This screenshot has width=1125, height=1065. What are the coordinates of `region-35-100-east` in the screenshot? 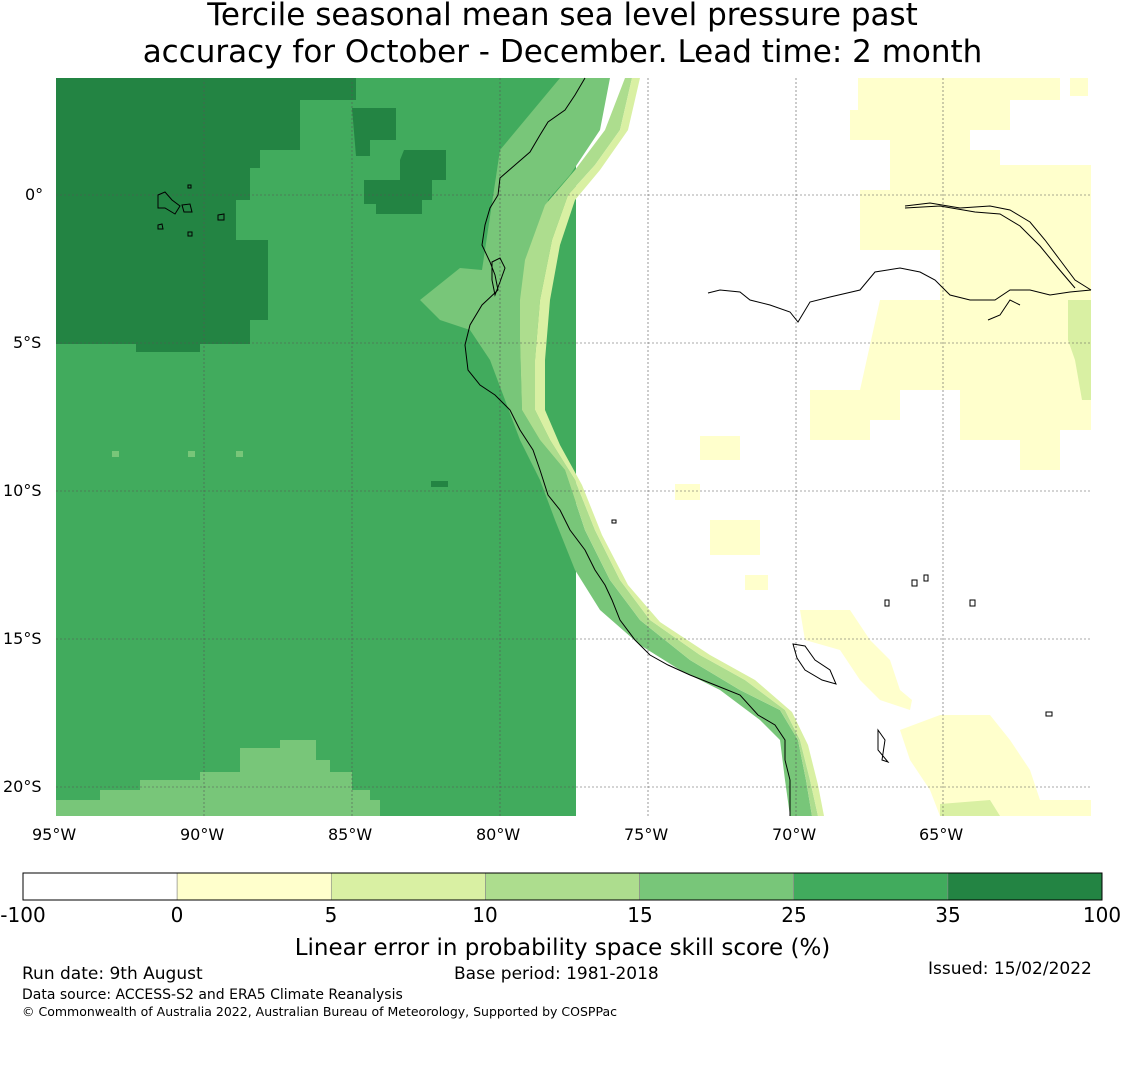 It's located at (405, 182).